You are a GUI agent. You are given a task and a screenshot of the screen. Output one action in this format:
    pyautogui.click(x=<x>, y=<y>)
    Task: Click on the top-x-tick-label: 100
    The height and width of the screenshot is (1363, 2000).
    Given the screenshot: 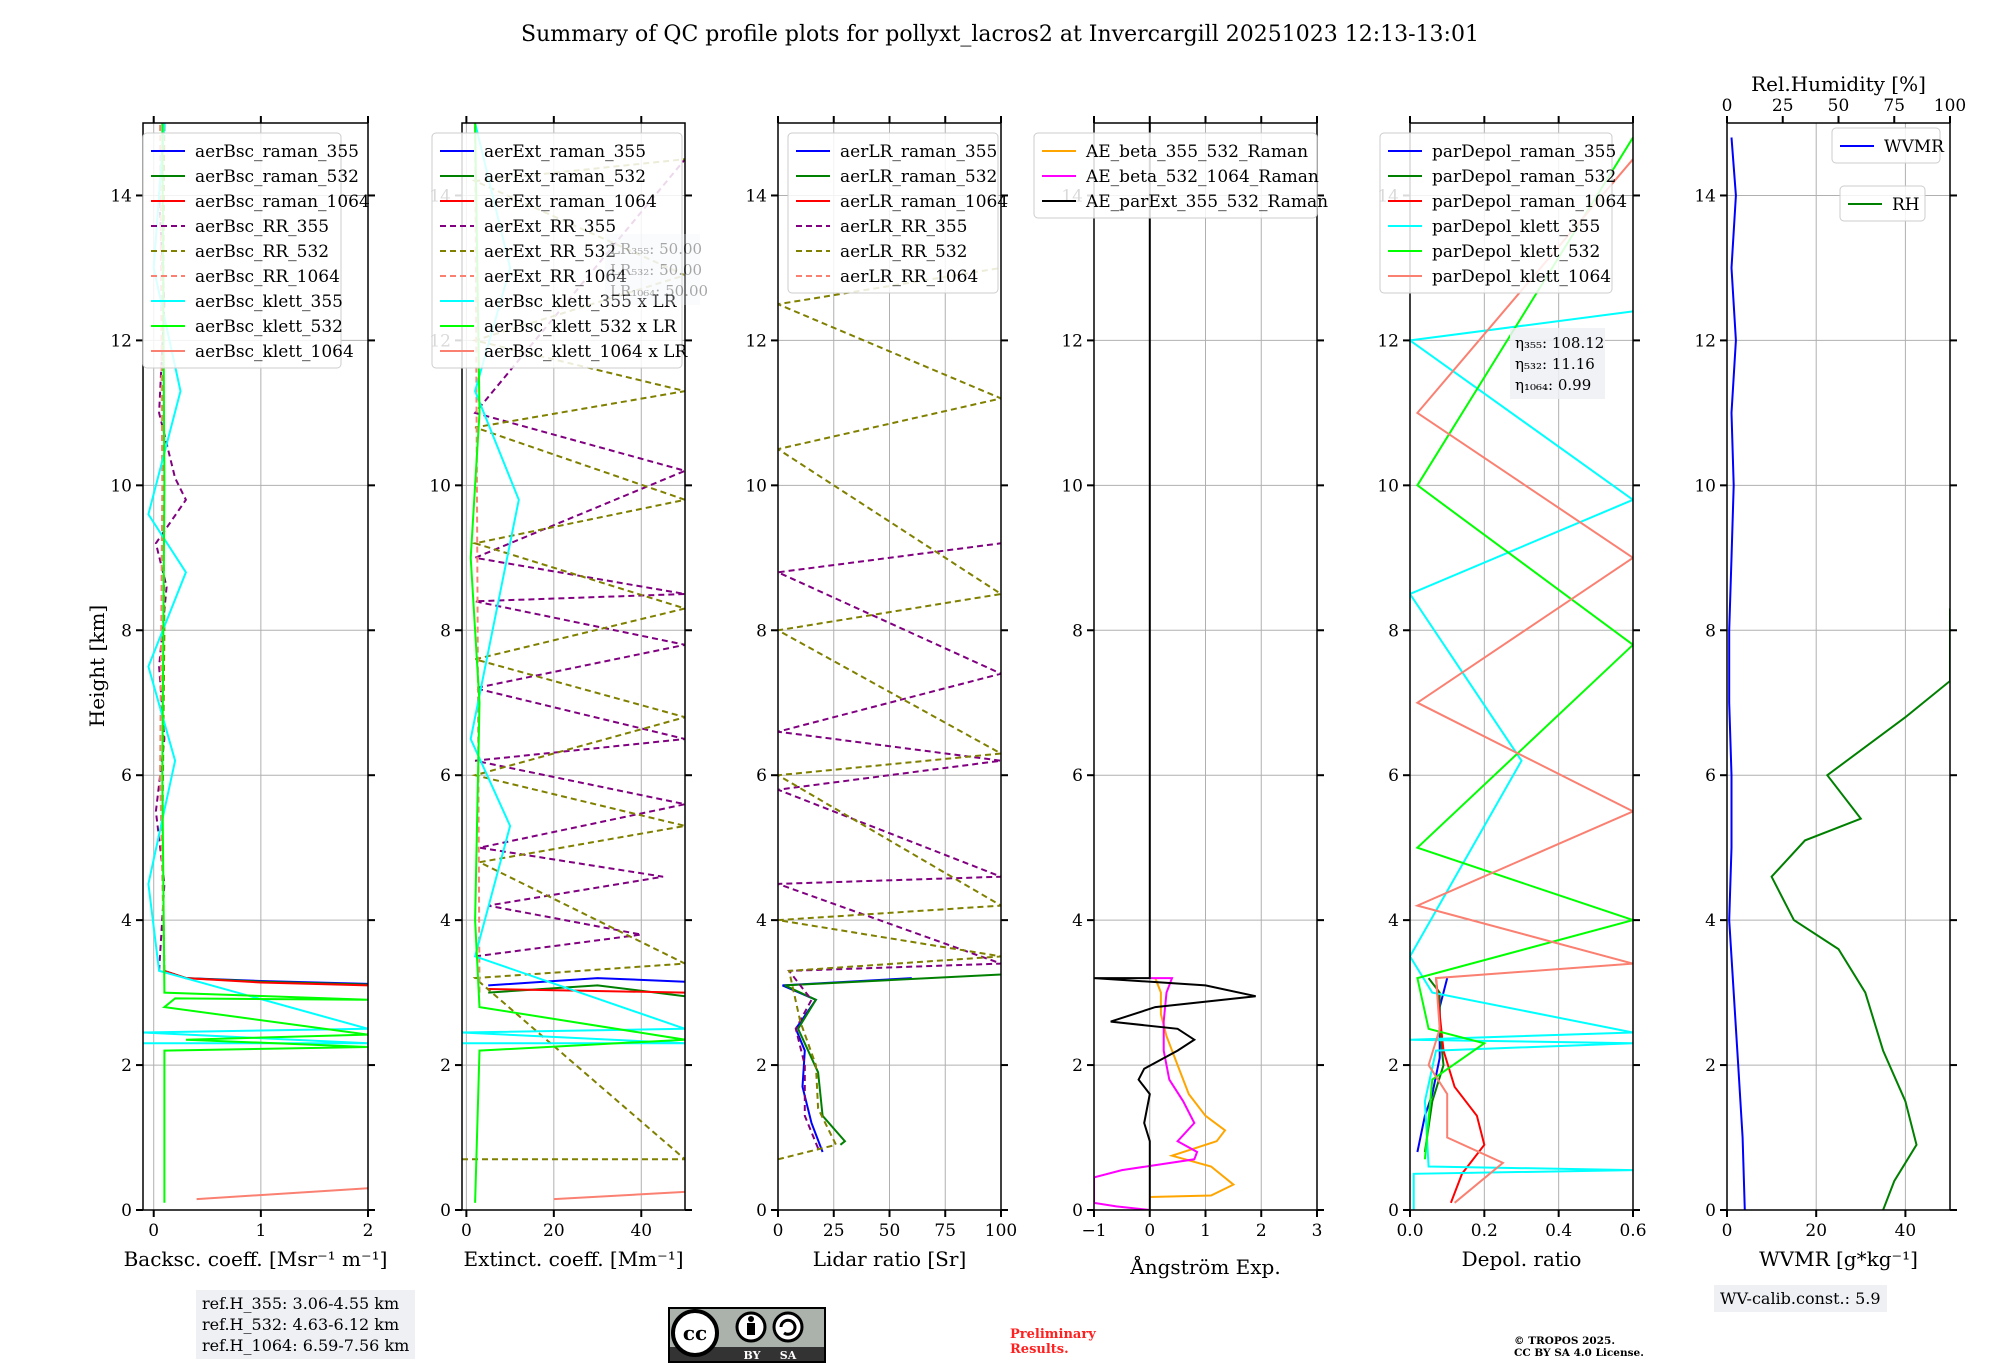 What is the action you would take?
    pyautogui.click(x=1950, y=106)
    